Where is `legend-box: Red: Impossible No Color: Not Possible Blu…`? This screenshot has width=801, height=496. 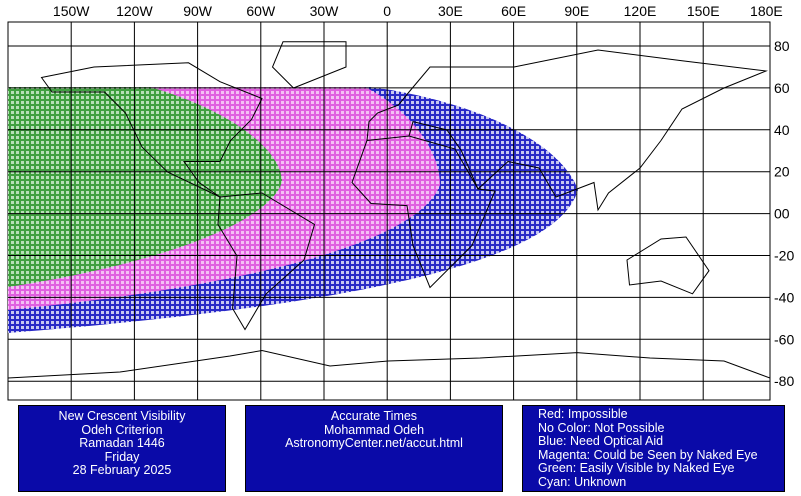
legend-box: Red: Impossible No Color: Not Possible Blu… is located at coordinates (653, 448).